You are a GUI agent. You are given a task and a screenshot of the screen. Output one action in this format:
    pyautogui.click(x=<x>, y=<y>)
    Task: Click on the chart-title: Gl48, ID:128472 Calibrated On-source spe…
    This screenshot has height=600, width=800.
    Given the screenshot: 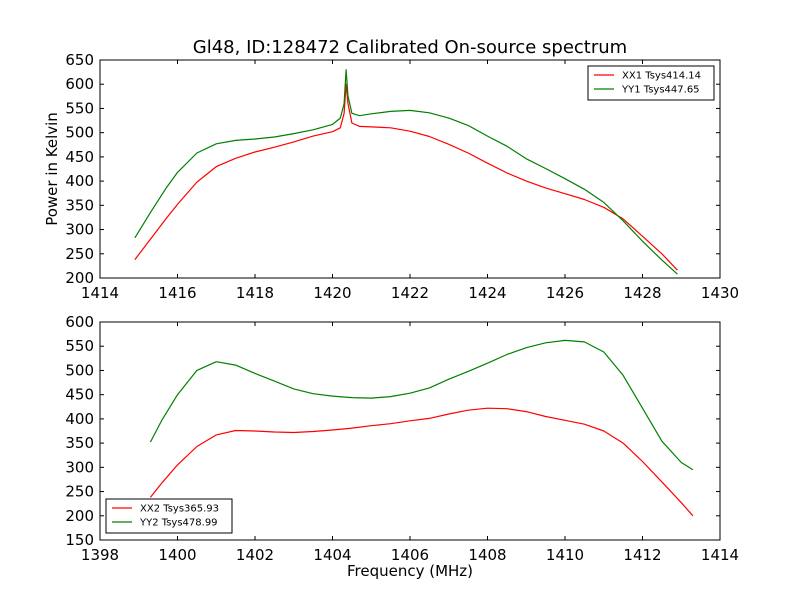 What is the action you would take?
    pyautogui.click(x=410, y=47)
    